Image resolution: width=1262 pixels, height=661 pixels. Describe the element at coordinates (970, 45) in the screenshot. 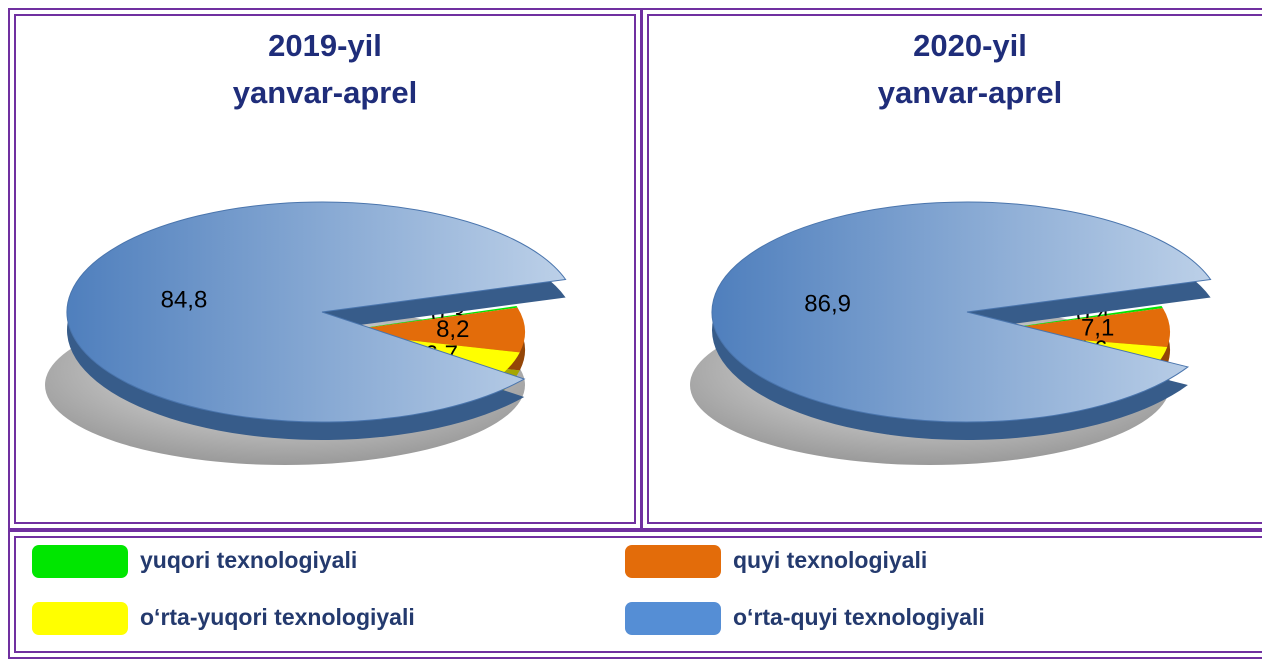

I see `chart-title: 2020-yil` at that location.